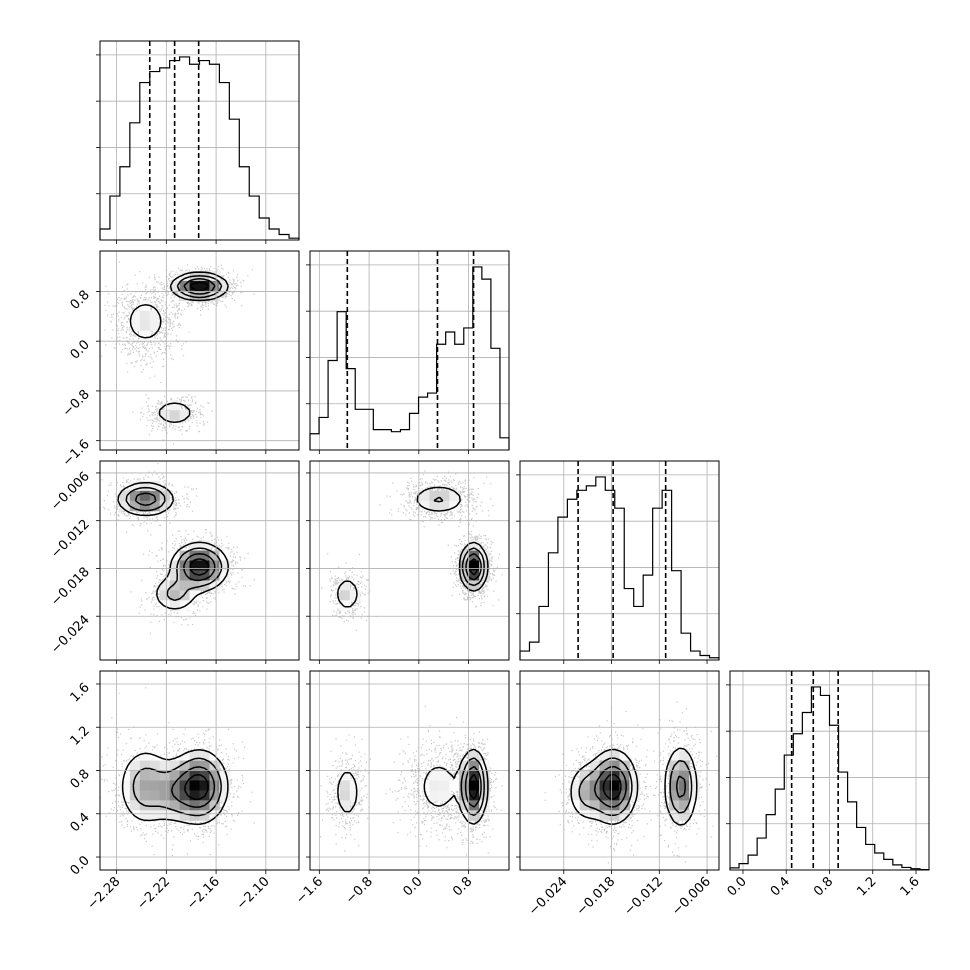 Image resolution: width=970 pixels, height=970 pixels. Describe the element at coordinates (412, 550) in the screenshot. I see `density-content` at that location.